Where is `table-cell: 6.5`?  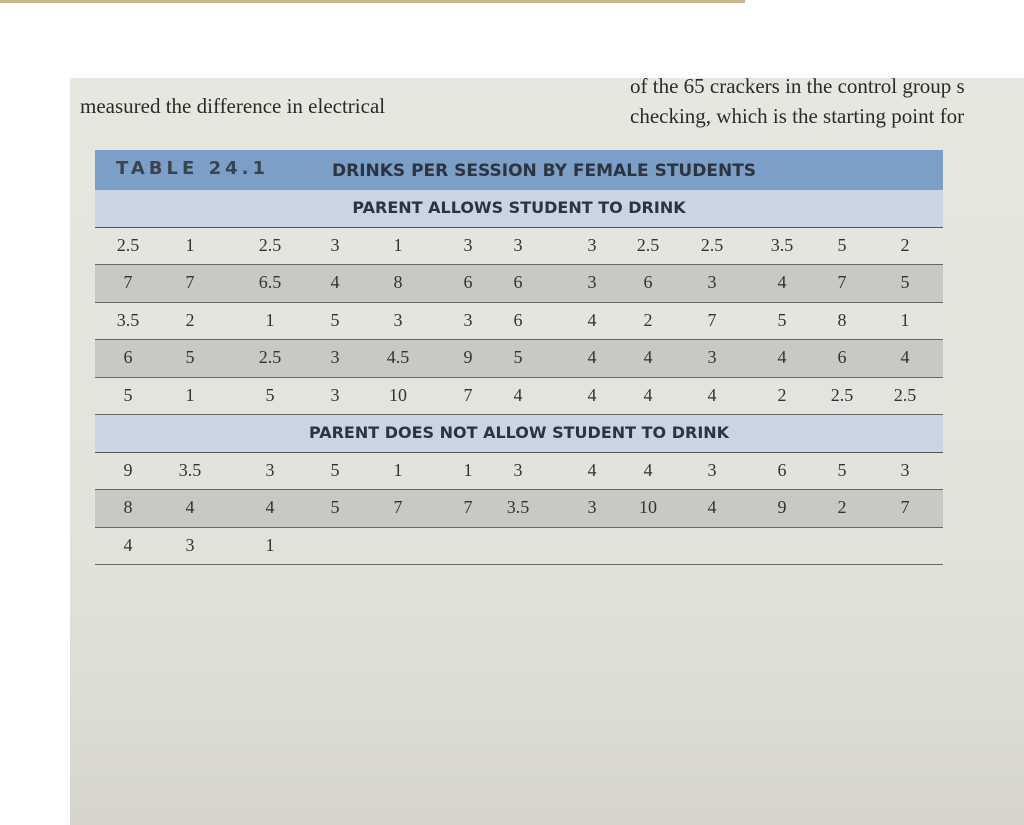 table-cell: 6.5 is located at coordinates (270, 282).